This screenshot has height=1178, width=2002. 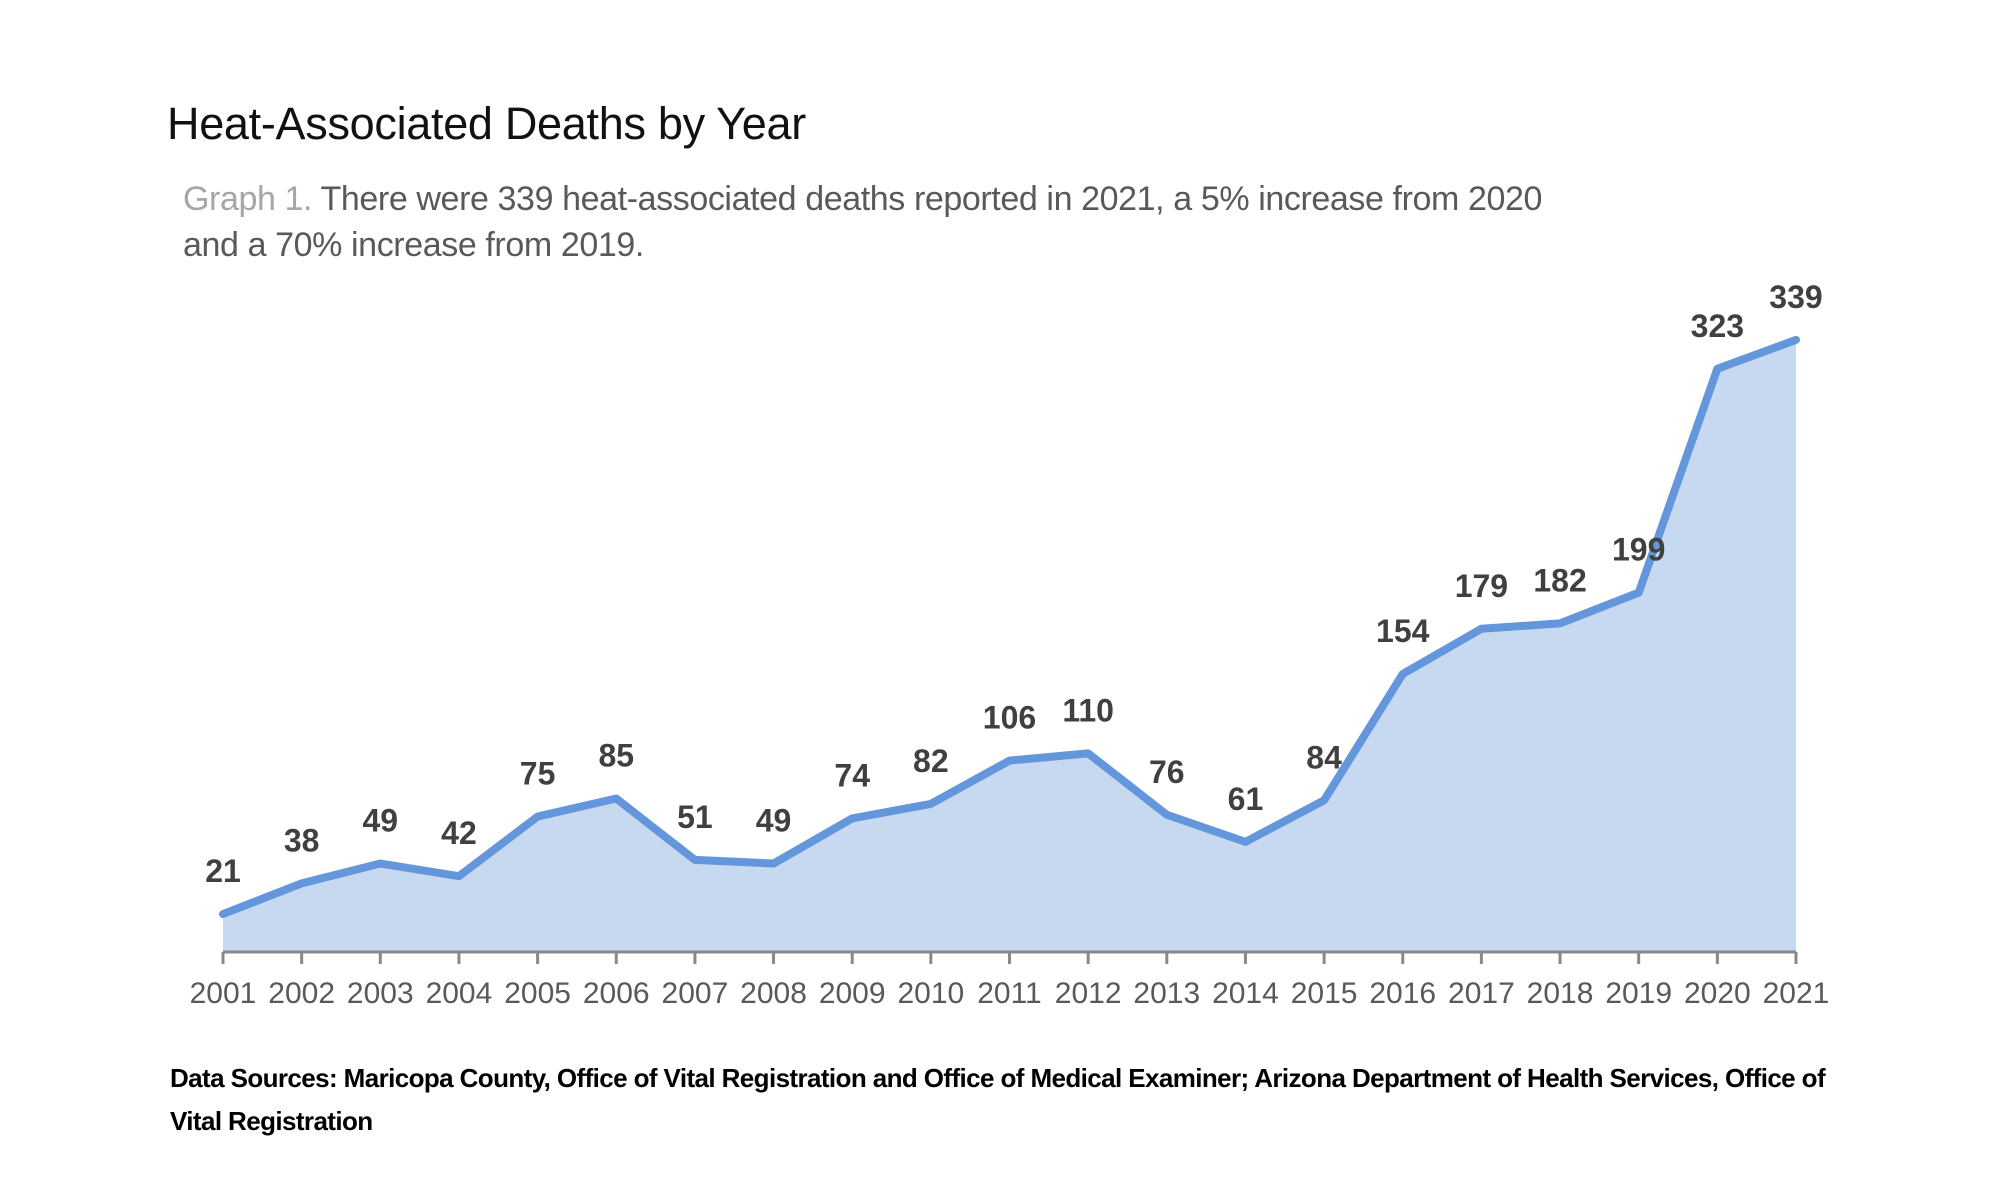 What do you see at coordinates (931, 761) in the screenshot?
I see `data-label: 82` at bounding box center [931, 761].